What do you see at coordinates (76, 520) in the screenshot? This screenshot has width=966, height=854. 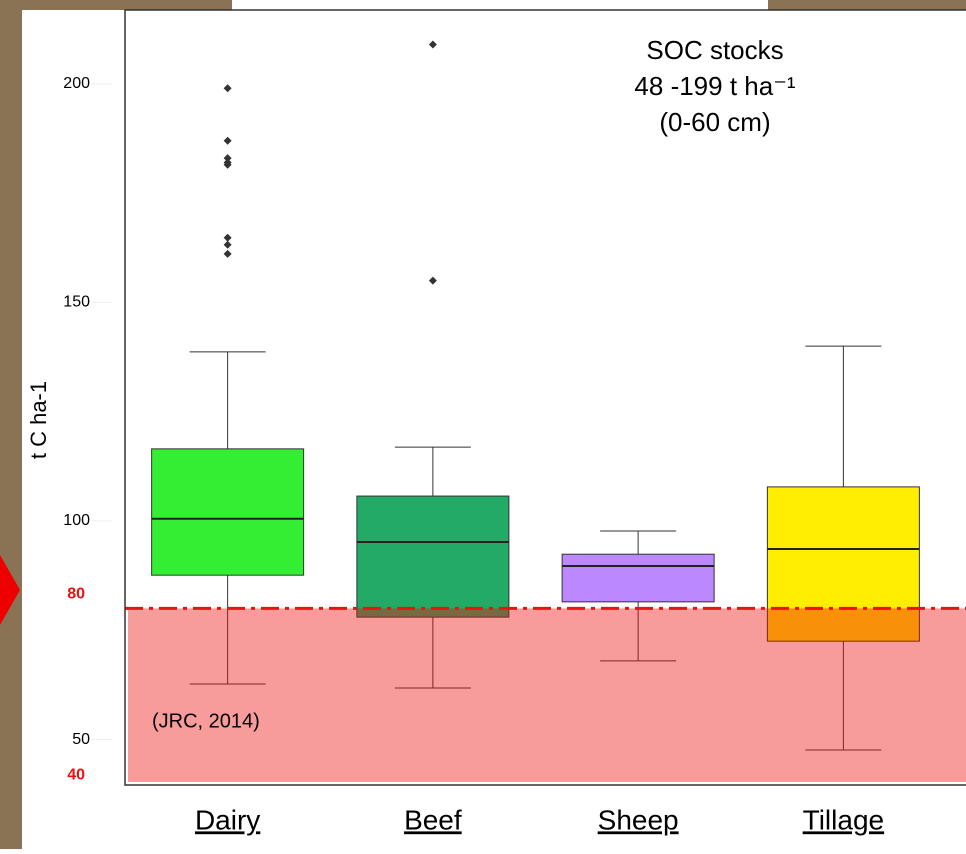 I see `y-tick-label: 100` at bounding box center [76, 520].